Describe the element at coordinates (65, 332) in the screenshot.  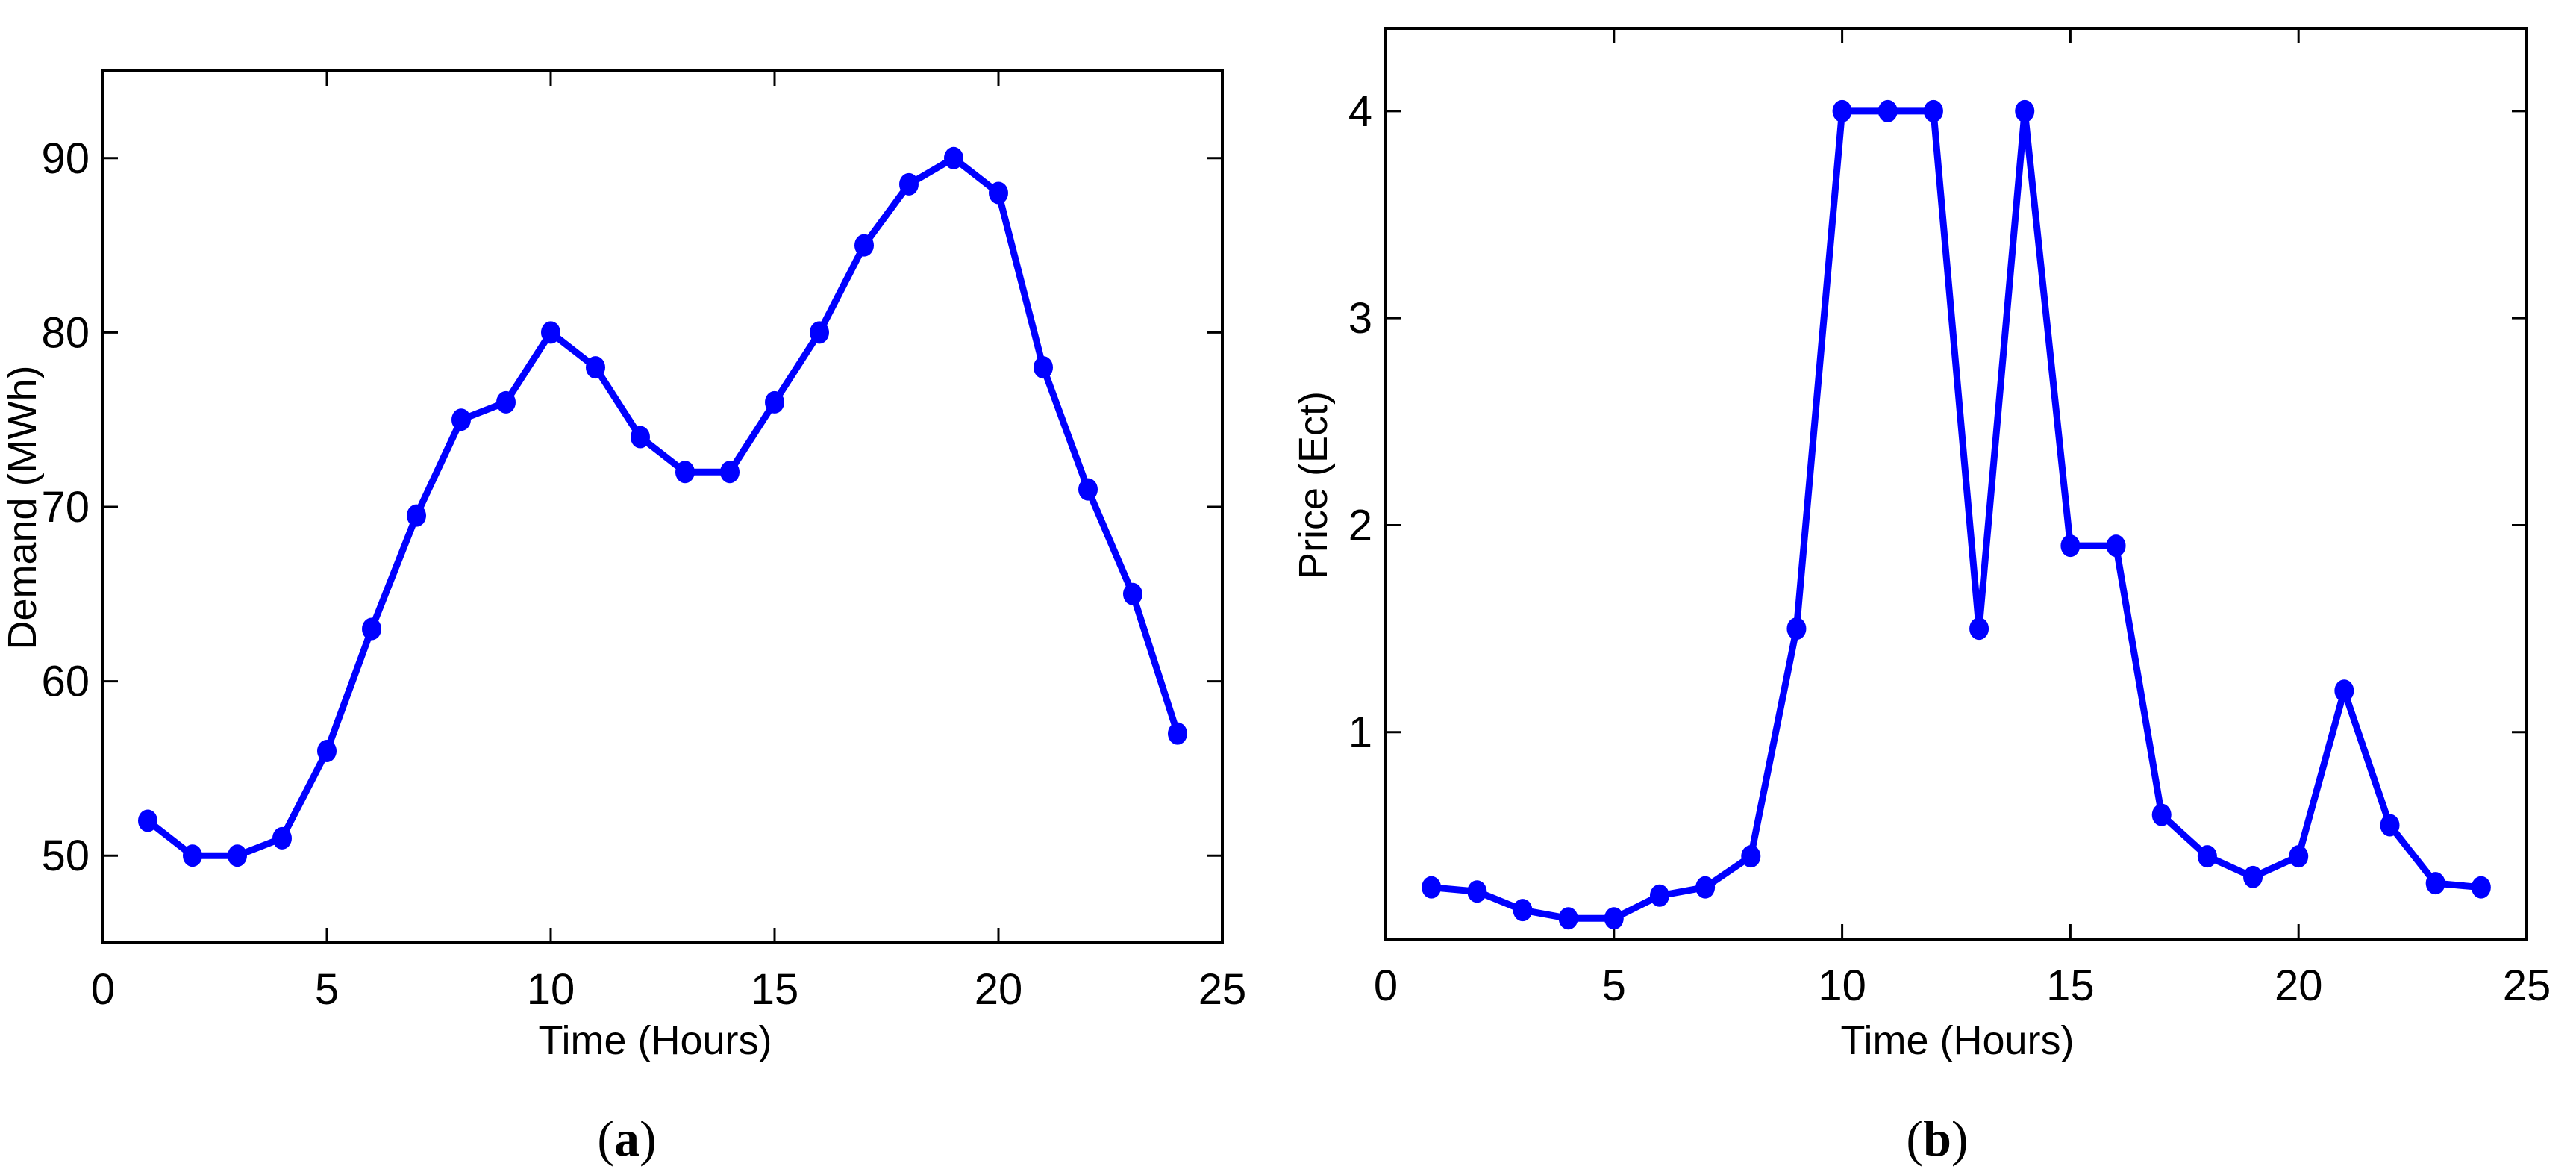
I see `y-tick-label: 80` at that location.